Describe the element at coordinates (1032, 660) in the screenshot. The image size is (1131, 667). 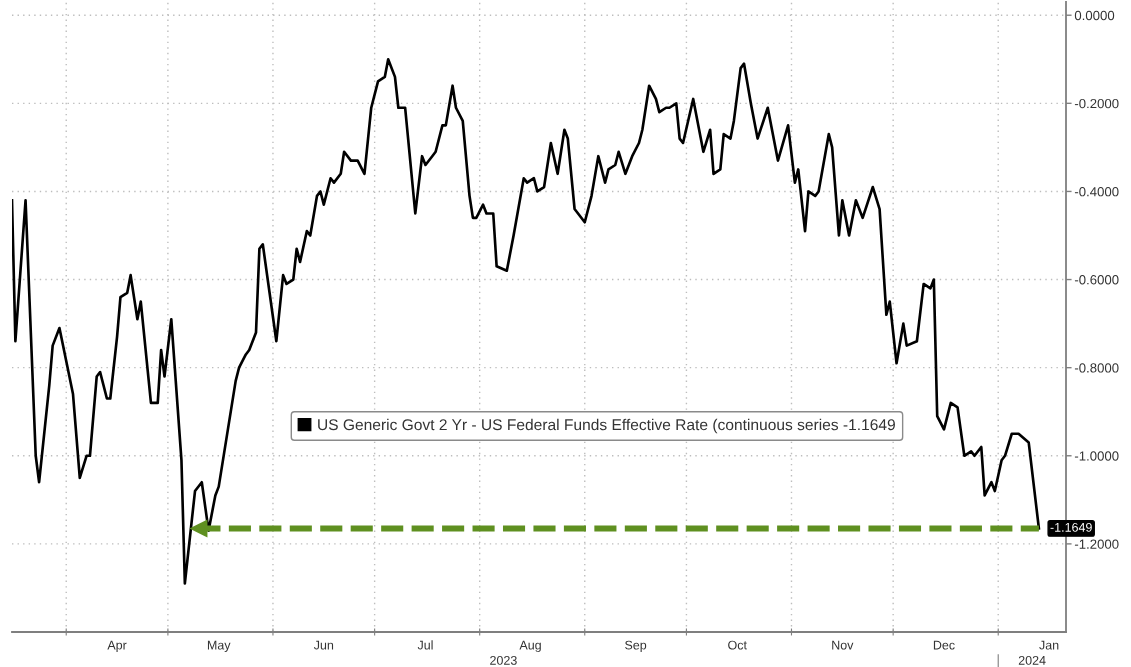
I see `x2-tick-label: 2024` at that location.